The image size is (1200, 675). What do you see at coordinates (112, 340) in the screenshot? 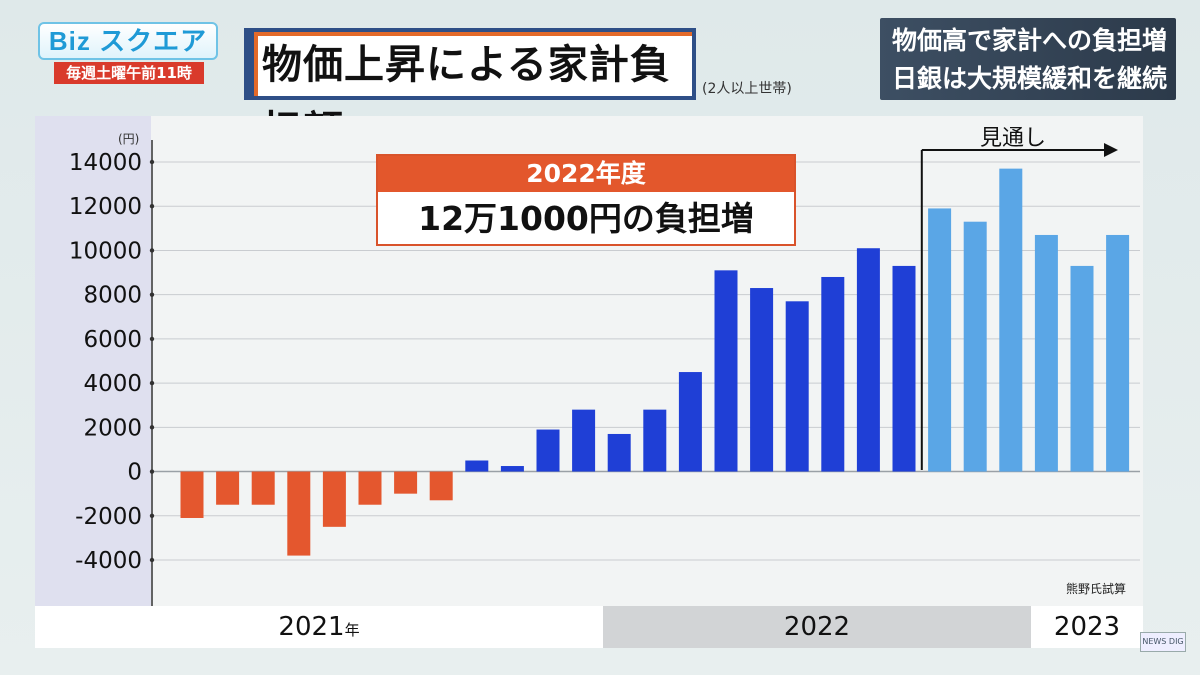
I see `y-tick-label: 6000` at bounding box center [112, 340].